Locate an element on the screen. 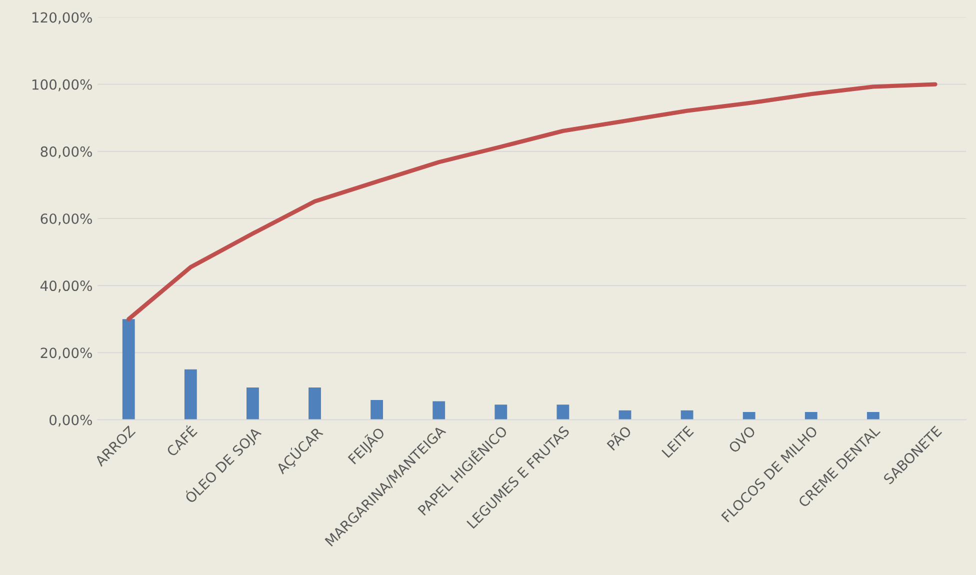 The width and height of the screenshot is (976, 575). y-tick-label: 20,00% is located at coordinates (66, 354).